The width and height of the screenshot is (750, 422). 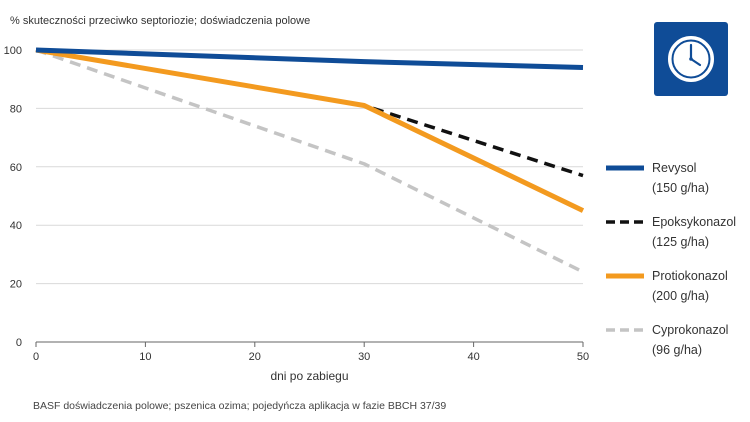 What do you see at coordinates (16, 285) in the screenshot?
I see `y-tick-label-20: 20` at bounding box center [16, 285].